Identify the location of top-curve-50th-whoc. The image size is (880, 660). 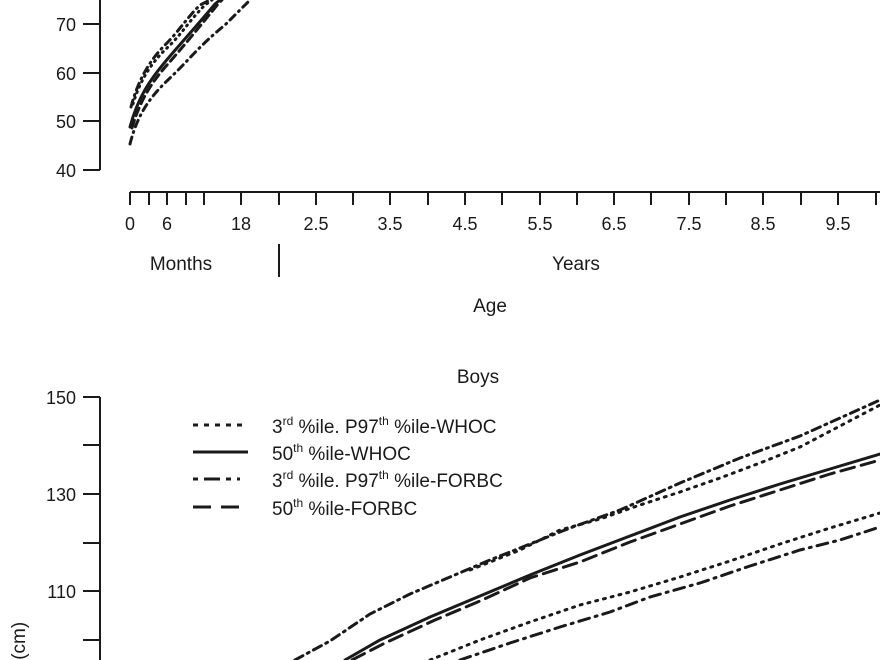
(175, 64).